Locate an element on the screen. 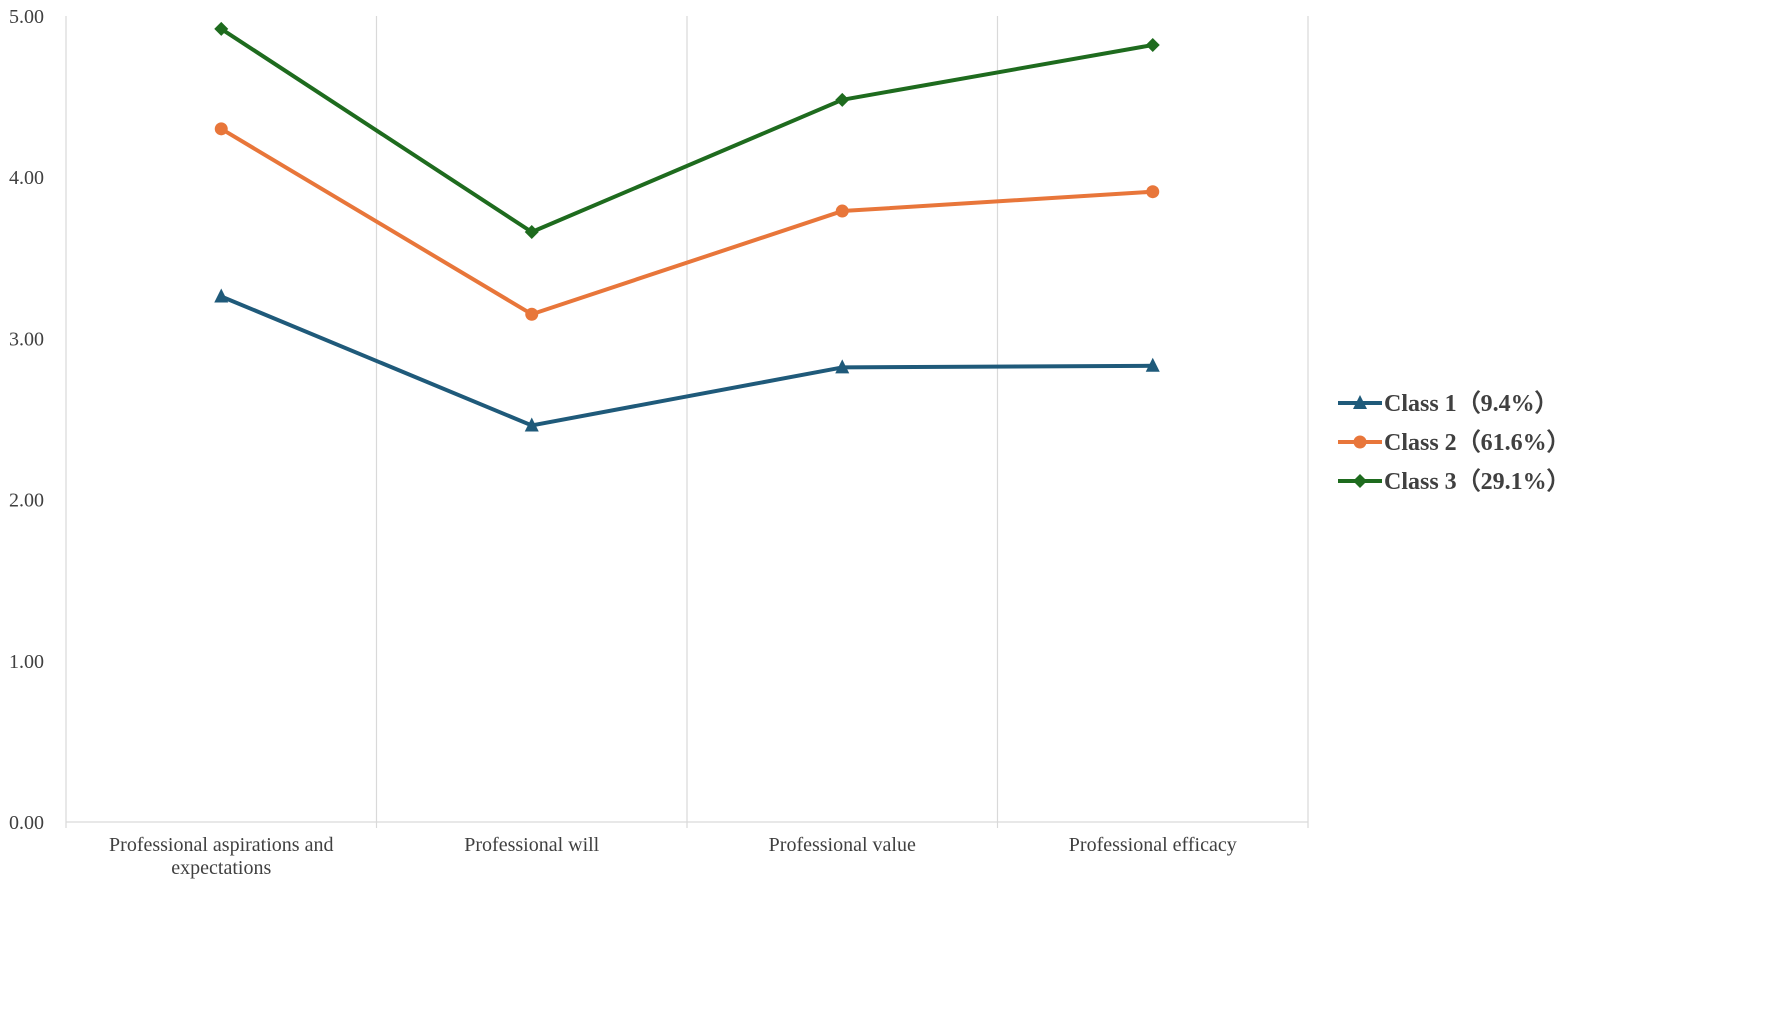  legend-item-1: Class 1（9.4%） is located at coordinates (1448, 403).